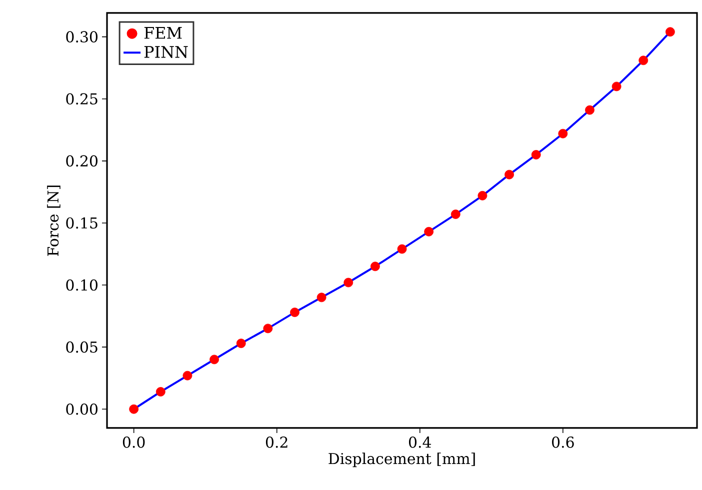 This screenshot has width=702, height=490. What do you see at coordinates (82, 409) in the screenshot?
I see `y-tick-label: 0.00` at bounding box center [82, 409].